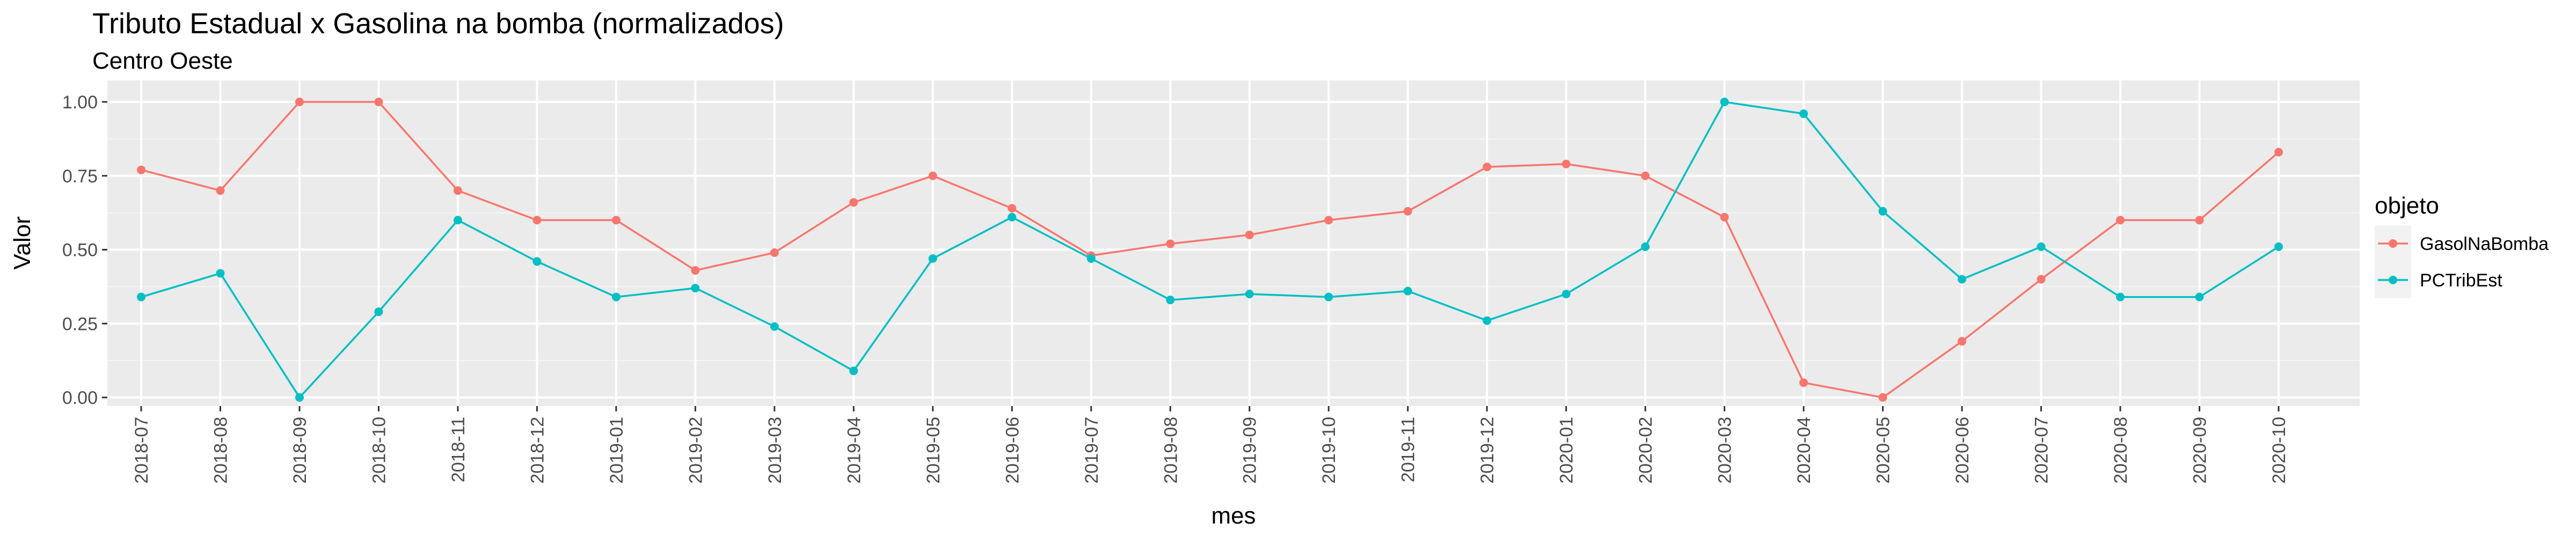 The width and height of the screenshot is (2576, 538). I want to click on legend: objeto GasolNaBomba PCTribEst, so click(2462, 246).